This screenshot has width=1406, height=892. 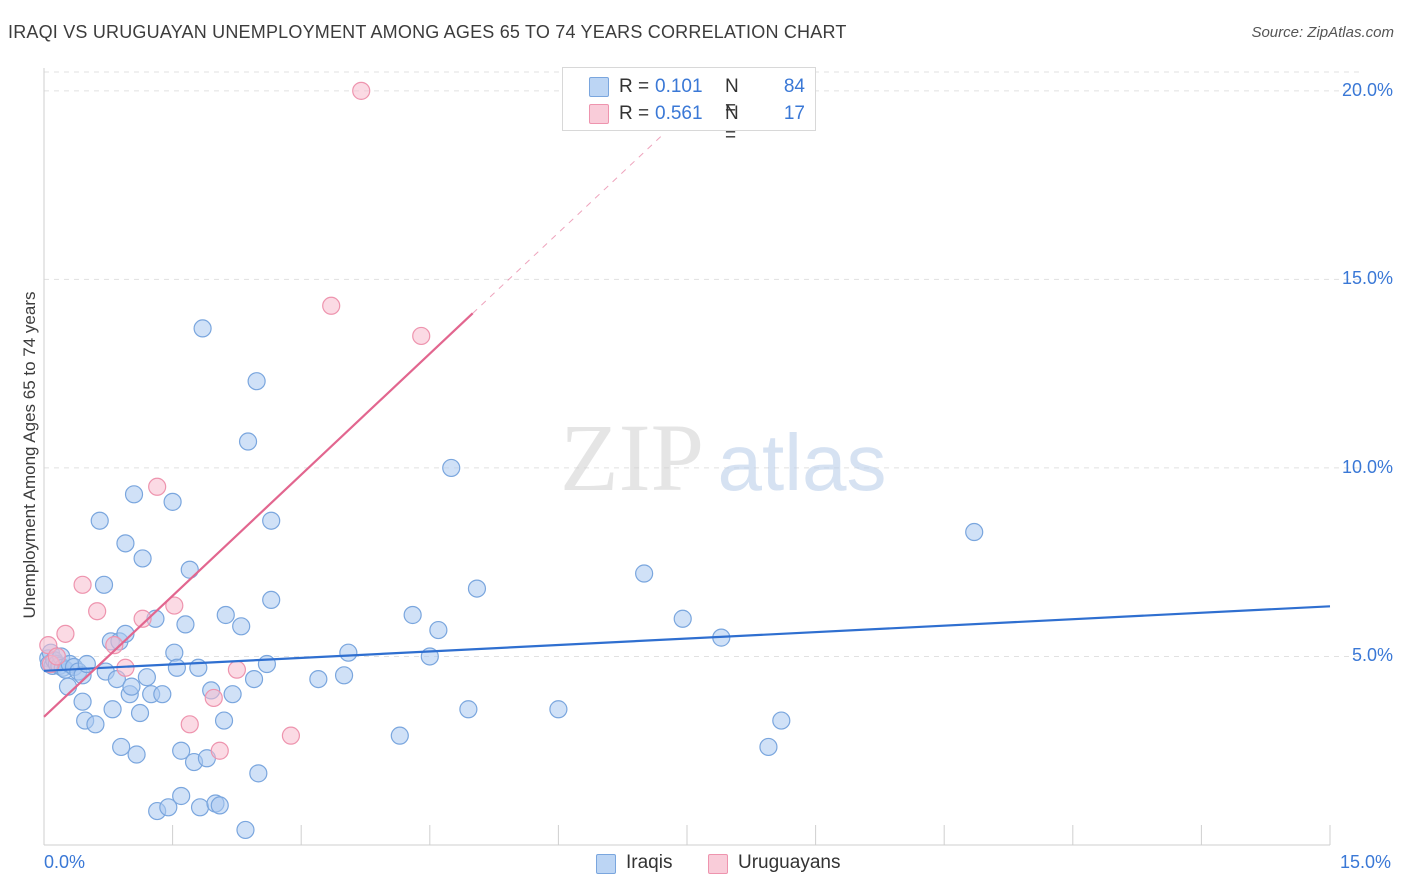 I want to click on watermark-zip: ZIP, so click(x=632, y=457).